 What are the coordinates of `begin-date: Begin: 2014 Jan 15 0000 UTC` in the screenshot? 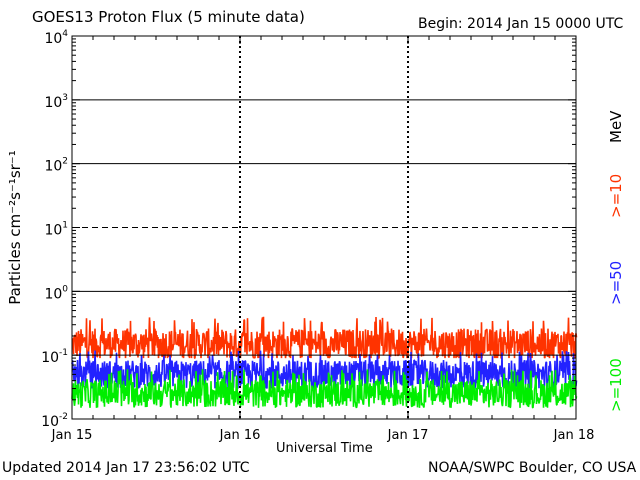 It's located at (521, 24).